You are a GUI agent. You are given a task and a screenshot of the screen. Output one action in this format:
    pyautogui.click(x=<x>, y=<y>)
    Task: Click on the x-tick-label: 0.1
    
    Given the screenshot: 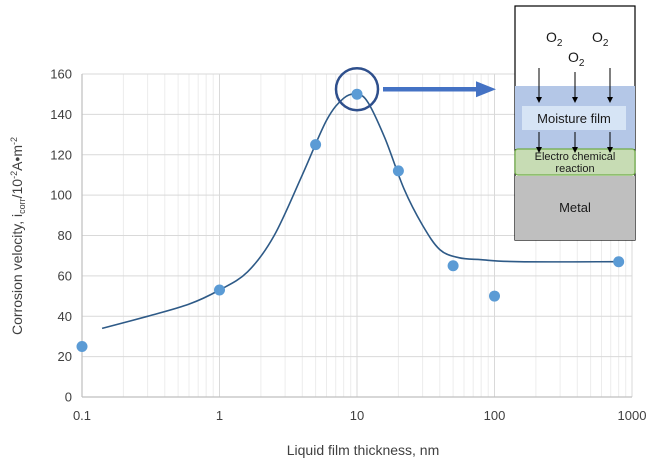 What is the action you would take?
    pyautogui.click(x=82, y=415)
    